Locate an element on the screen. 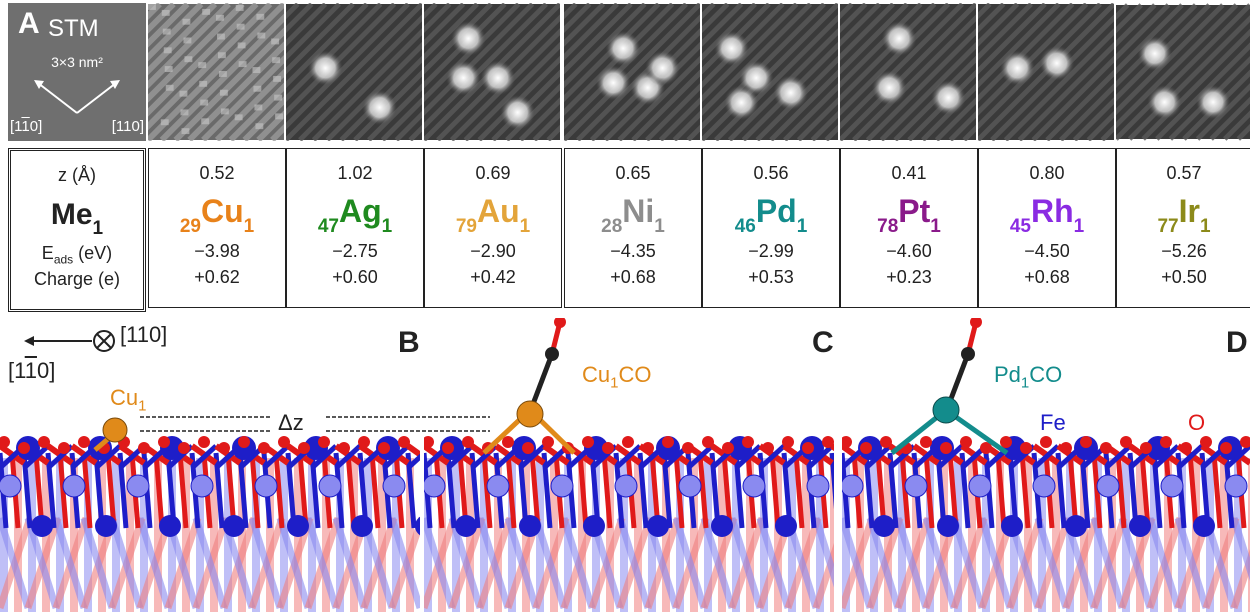 The width and height of the screenshot is (1250, 612). eads-value: −4.60 is located at coordinates (909, 251).